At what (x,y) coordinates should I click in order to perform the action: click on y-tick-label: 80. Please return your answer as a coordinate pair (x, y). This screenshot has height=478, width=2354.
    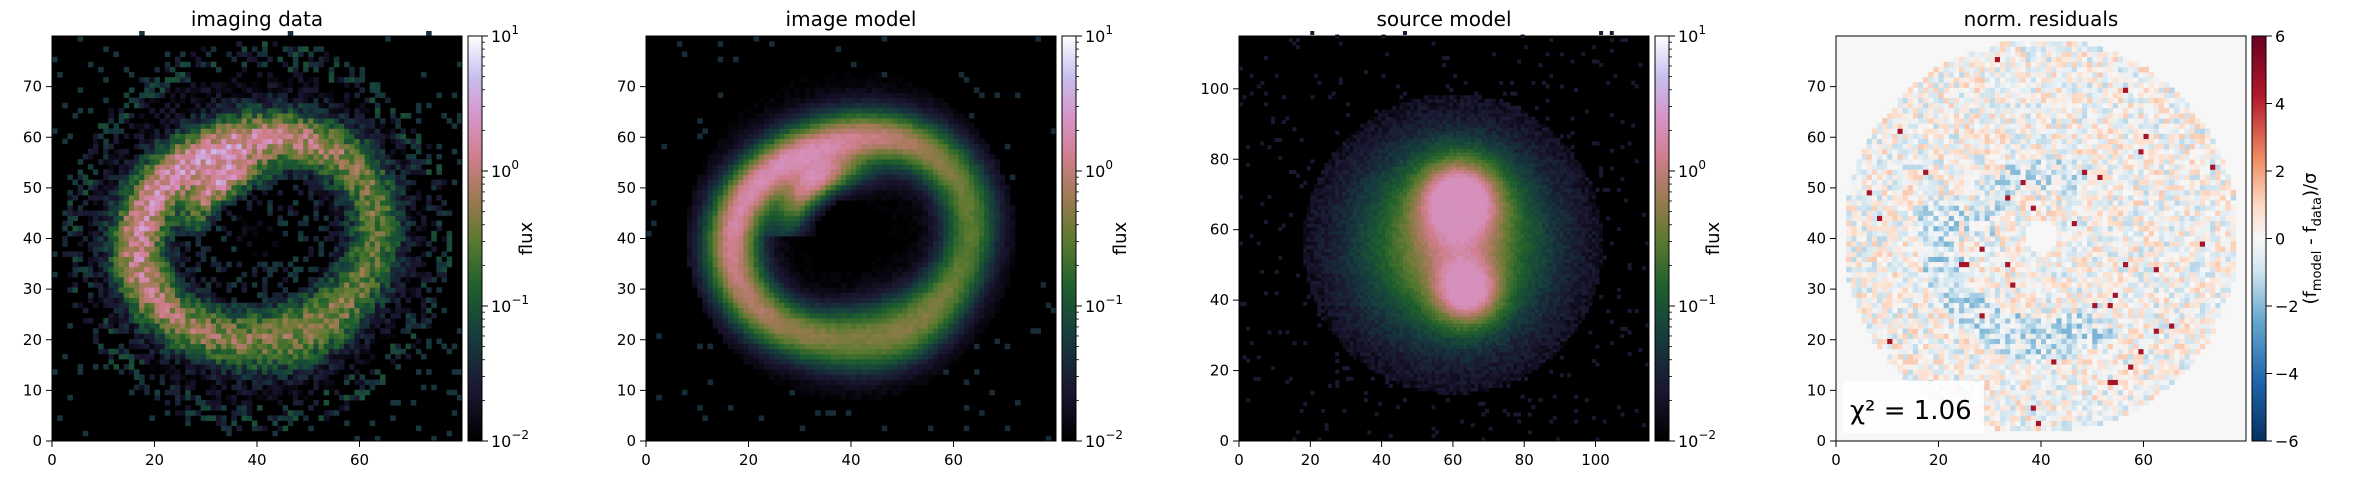
    Looking at the image, I should click on (1219, 159).